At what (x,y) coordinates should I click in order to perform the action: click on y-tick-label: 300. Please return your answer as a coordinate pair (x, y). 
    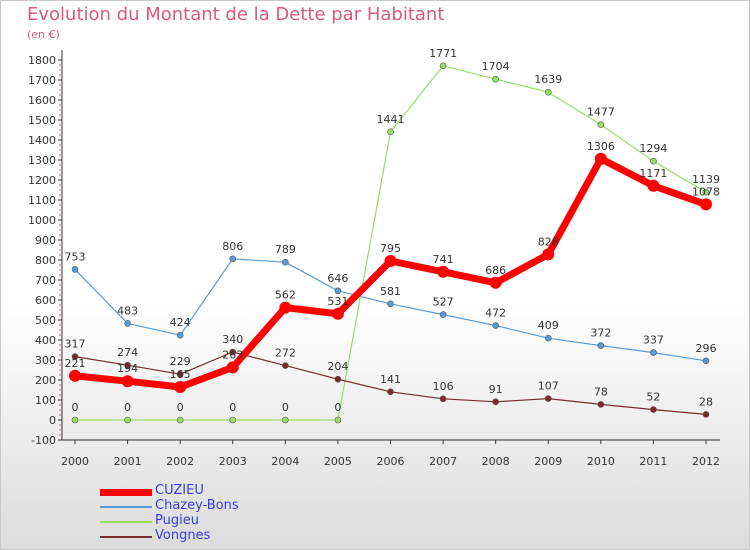
    Looking at the image, I should click on (45, 360).